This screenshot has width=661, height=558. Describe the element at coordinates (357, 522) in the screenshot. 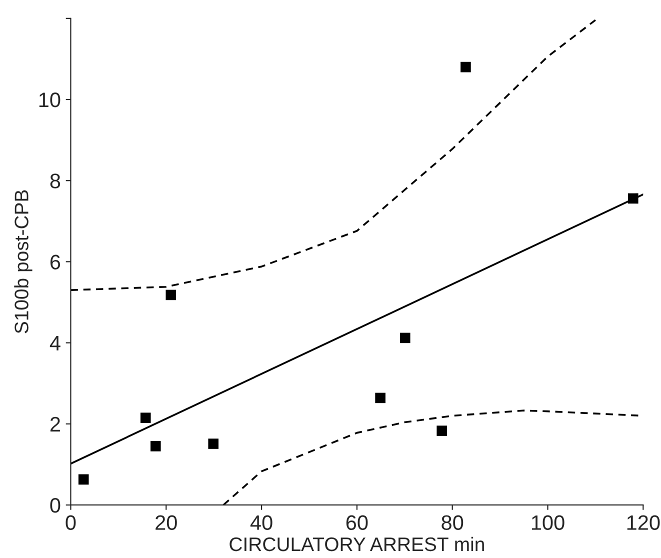

I see `x-tick-label: 60` at that location.